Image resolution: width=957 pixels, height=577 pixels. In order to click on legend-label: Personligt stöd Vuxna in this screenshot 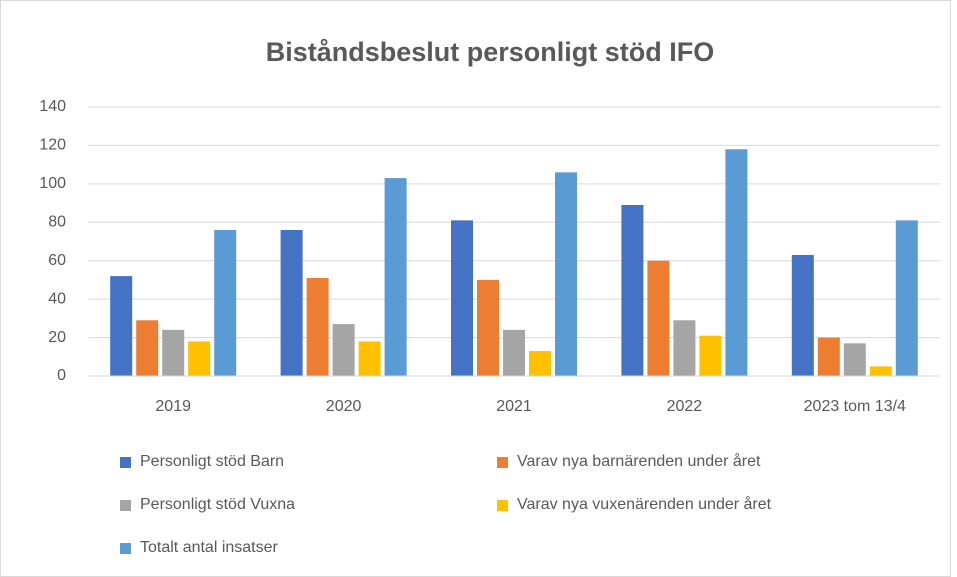, I will do `click(217, 504)`.